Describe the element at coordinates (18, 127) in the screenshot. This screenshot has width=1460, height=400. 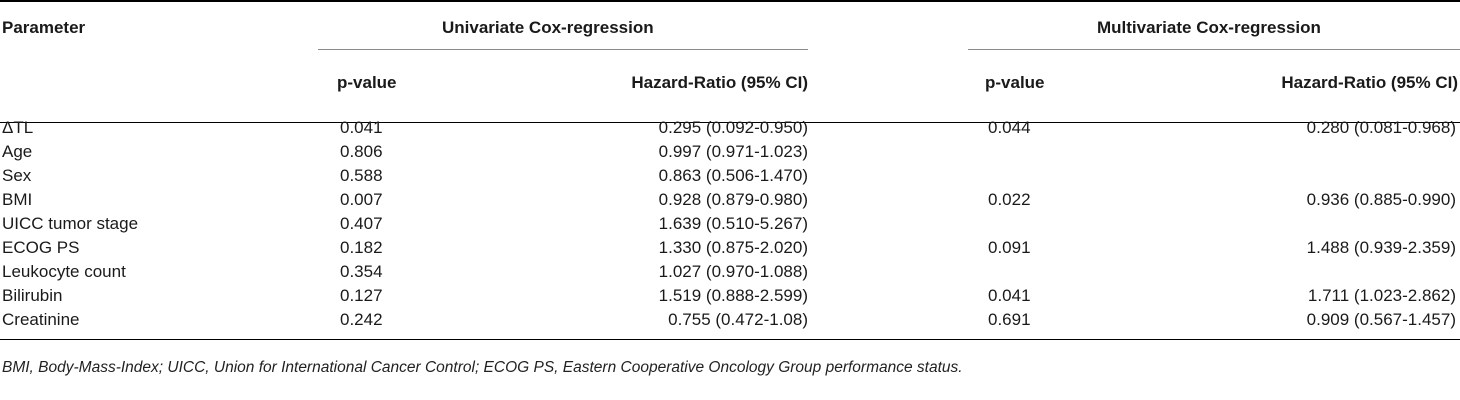
I see `row-parameter: ΔTL` at that location.